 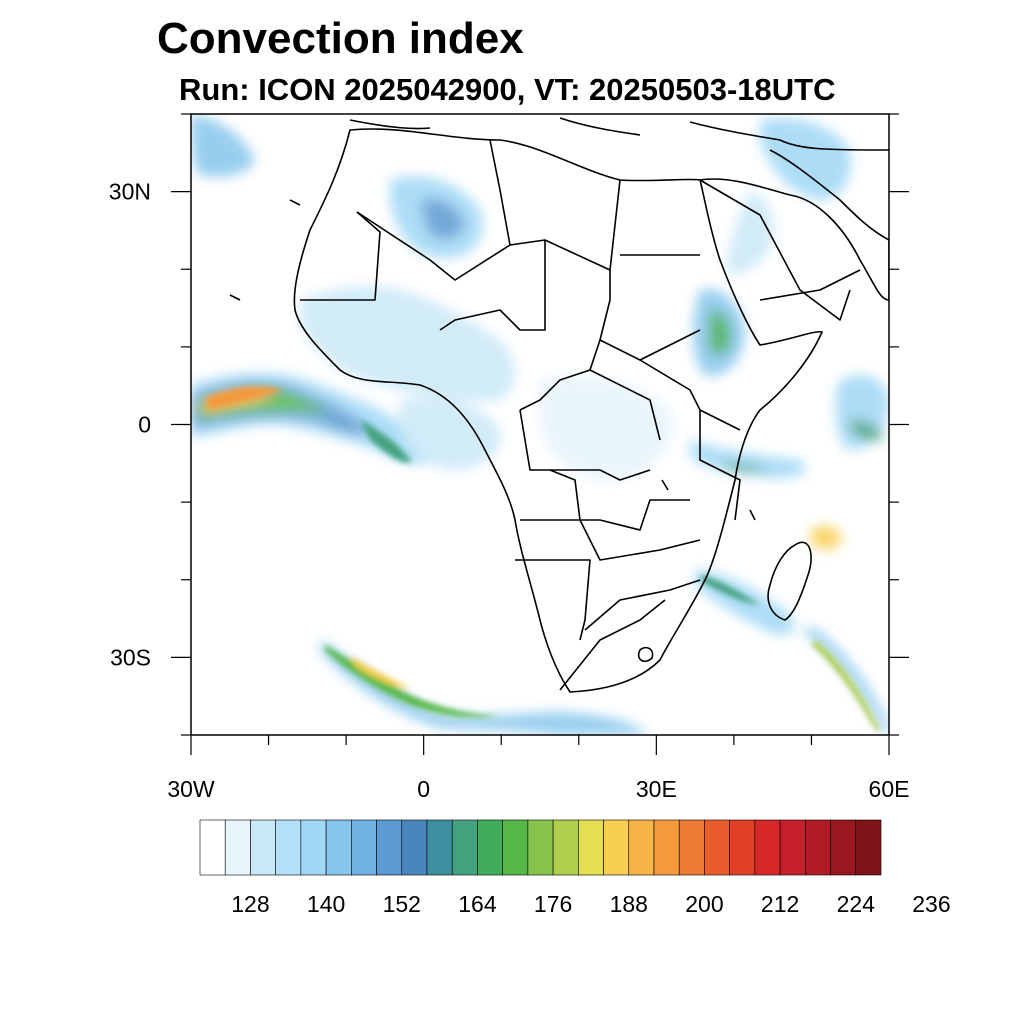 I want to click on lon-label: 30W, so click(x=191, y=789).